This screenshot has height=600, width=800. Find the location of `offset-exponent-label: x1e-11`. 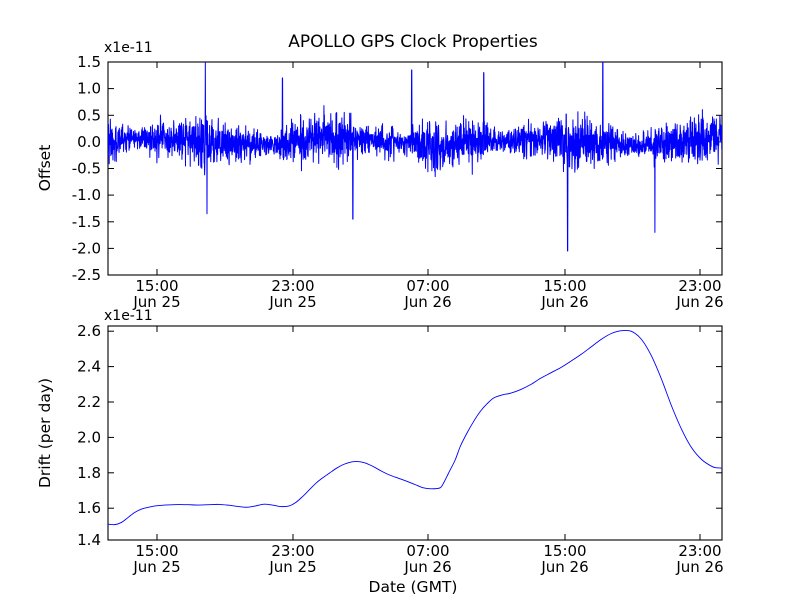

offset-exponent-label: x1e-11 is located at coordinates (128, 48).